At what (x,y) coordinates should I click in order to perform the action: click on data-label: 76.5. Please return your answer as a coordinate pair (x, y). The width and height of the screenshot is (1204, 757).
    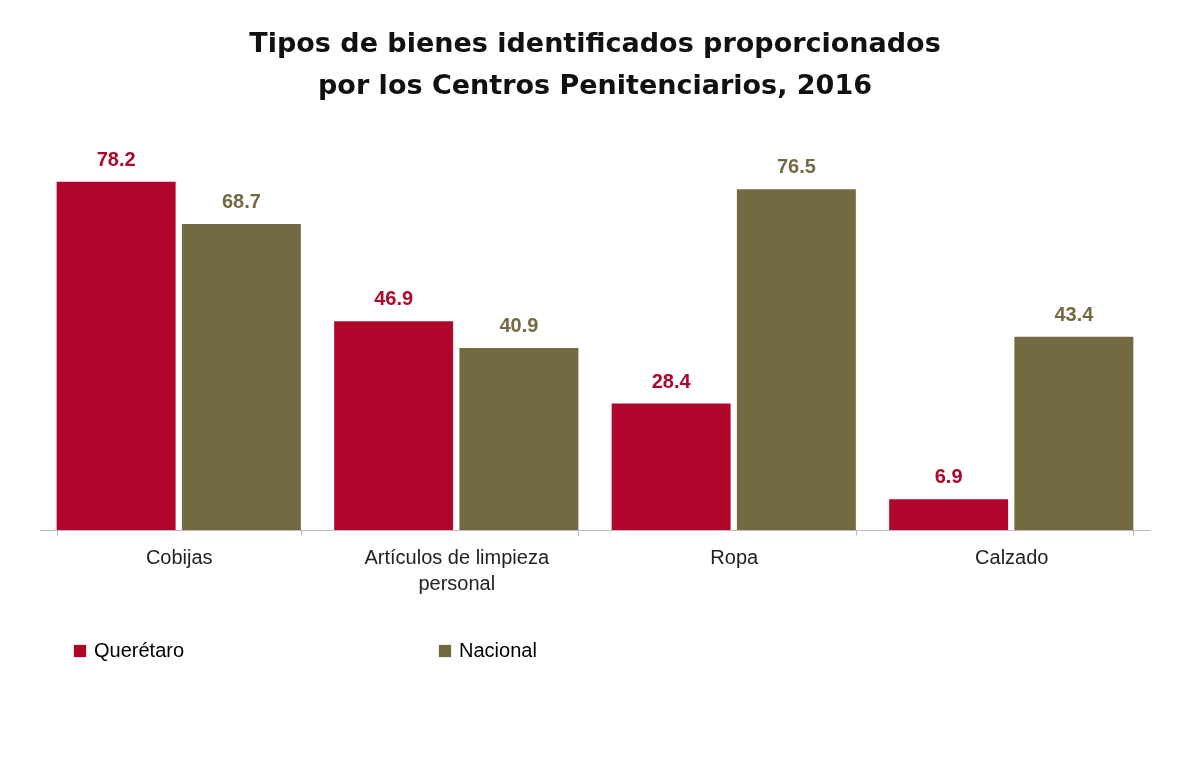
    Looking at the image, I should click on (796, 166).